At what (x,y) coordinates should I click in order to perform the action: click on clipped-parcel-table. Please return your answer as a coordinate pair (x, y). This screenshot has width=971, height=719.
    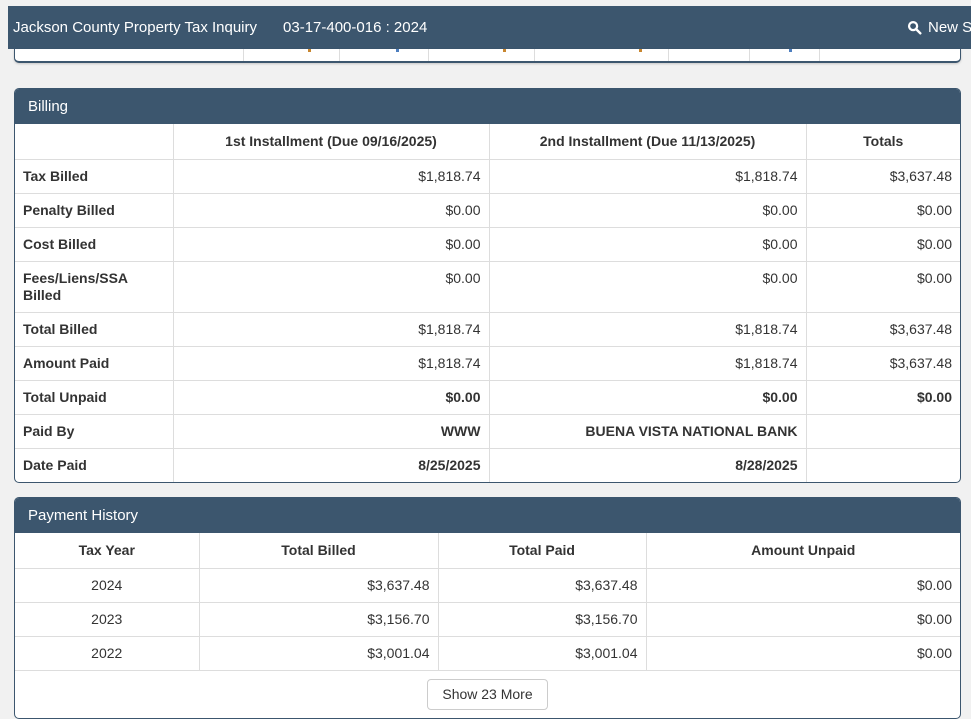
    Looking at the image, I should click on (487, 56).